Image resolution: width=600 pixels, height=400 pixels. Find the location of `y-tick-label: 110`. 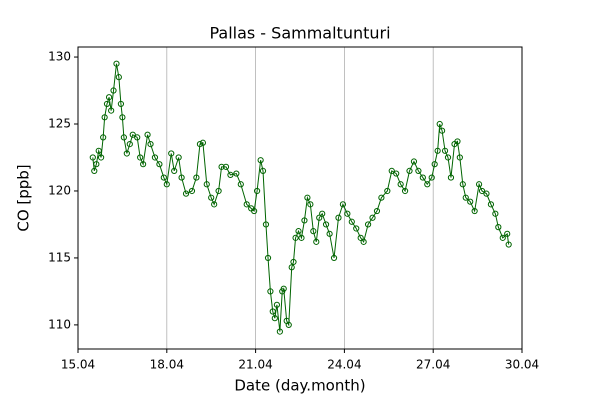

y-tick-label: 110 is located at coordinates (59, 324).